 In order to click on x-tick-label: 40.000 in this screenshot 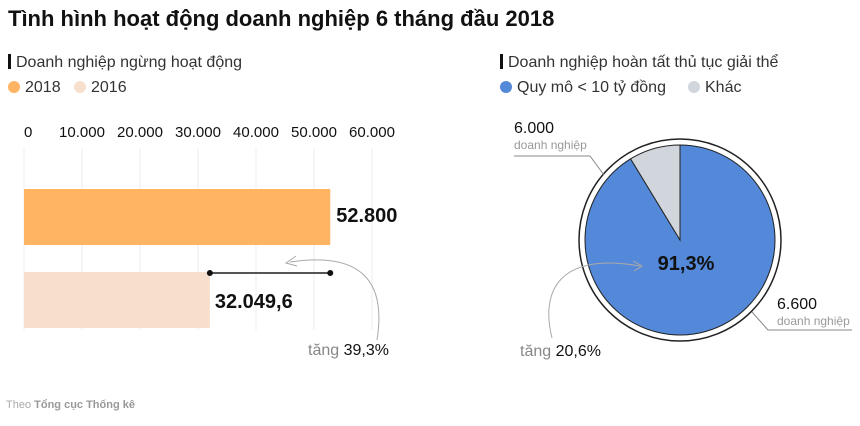, I will do `click(256, 132)`.